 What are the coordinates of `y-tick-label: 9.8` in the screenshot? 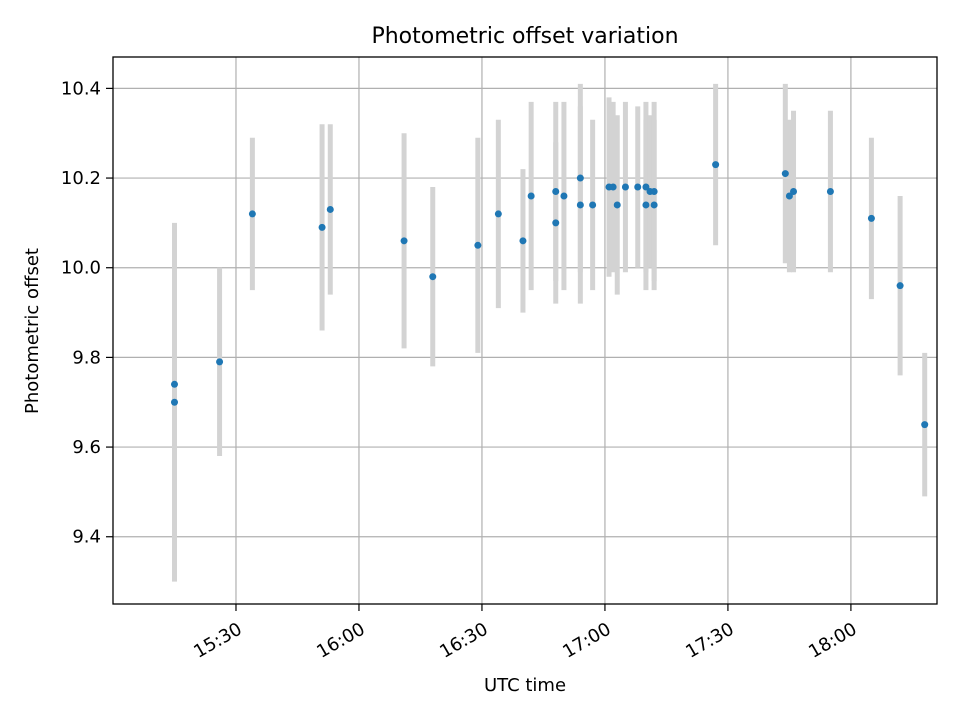 It's located at (86, 357).